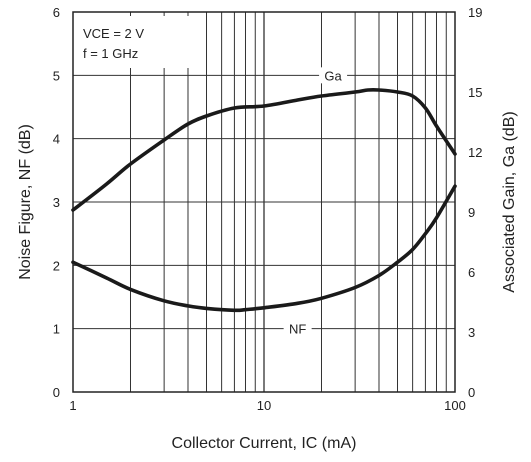  What do you see at coordinates (475, 12) in the screenshot?
I see `y-right-tick-label-6: 19` at bounding box center [475, 12].